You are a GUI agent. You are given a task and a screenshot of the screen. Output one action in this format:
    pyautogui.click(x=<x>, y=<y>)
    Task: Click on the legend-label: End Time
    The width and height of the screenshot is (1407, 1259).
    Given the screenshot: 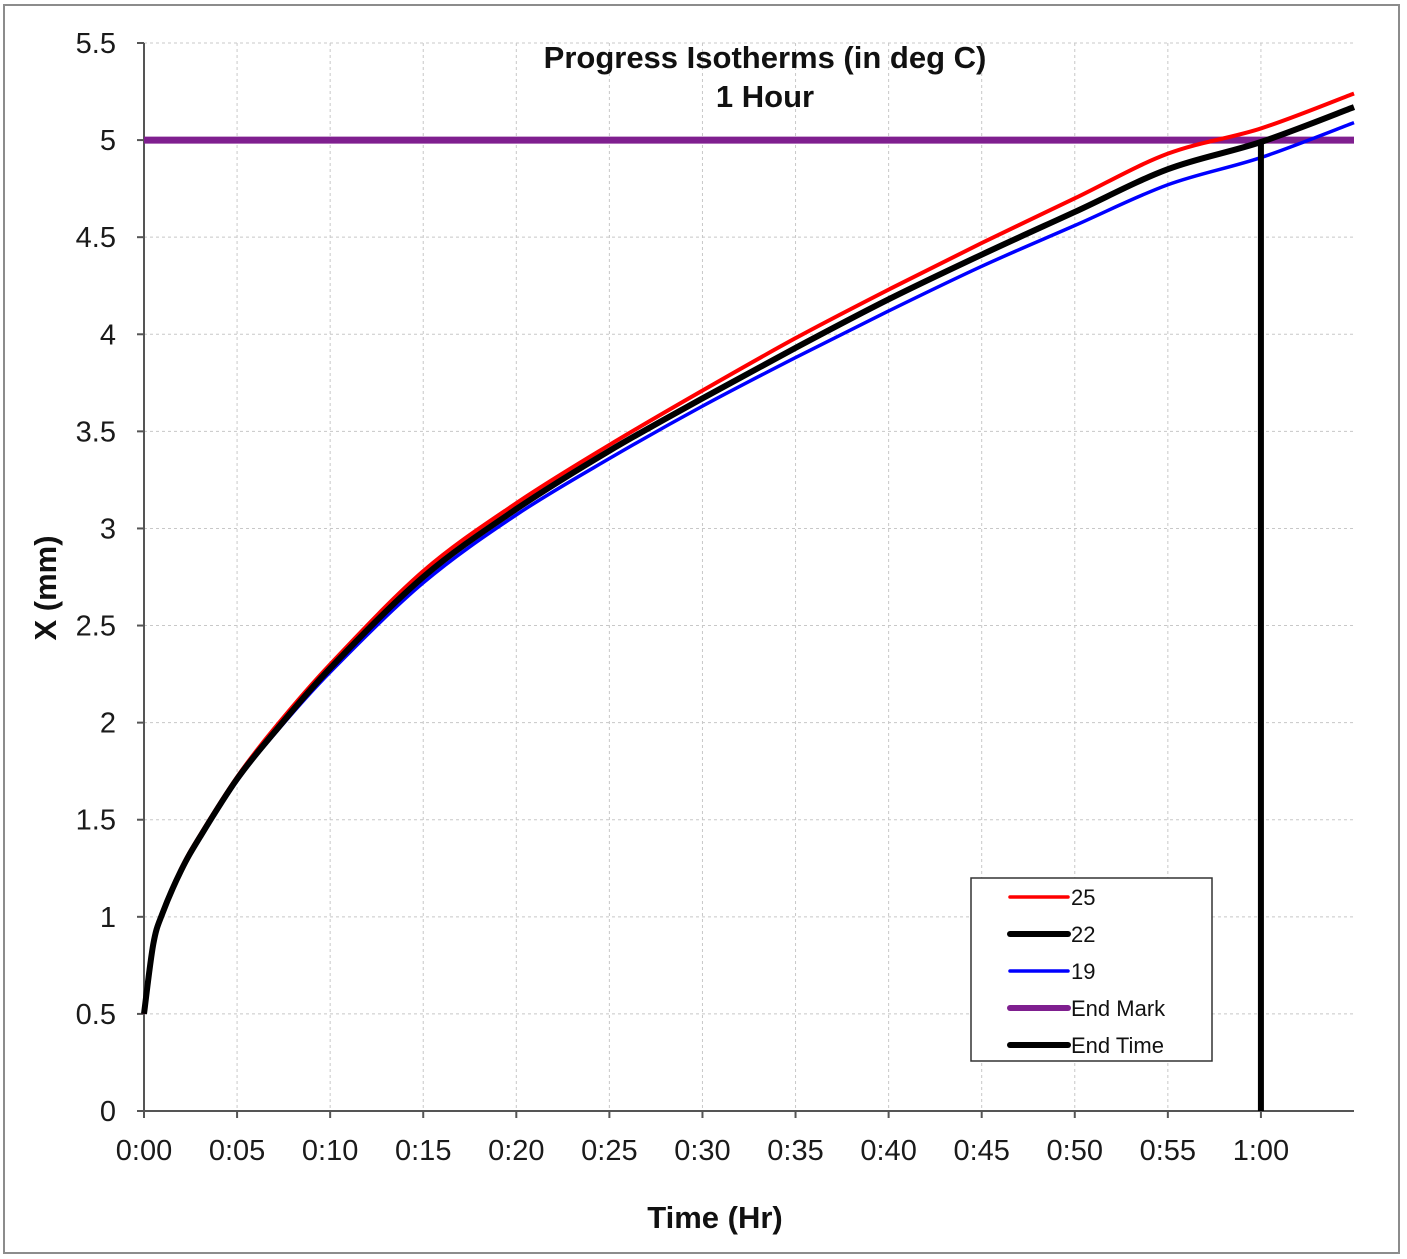 What is the action you would take?
    pyautogui.click(x=1117, y=1045)
    